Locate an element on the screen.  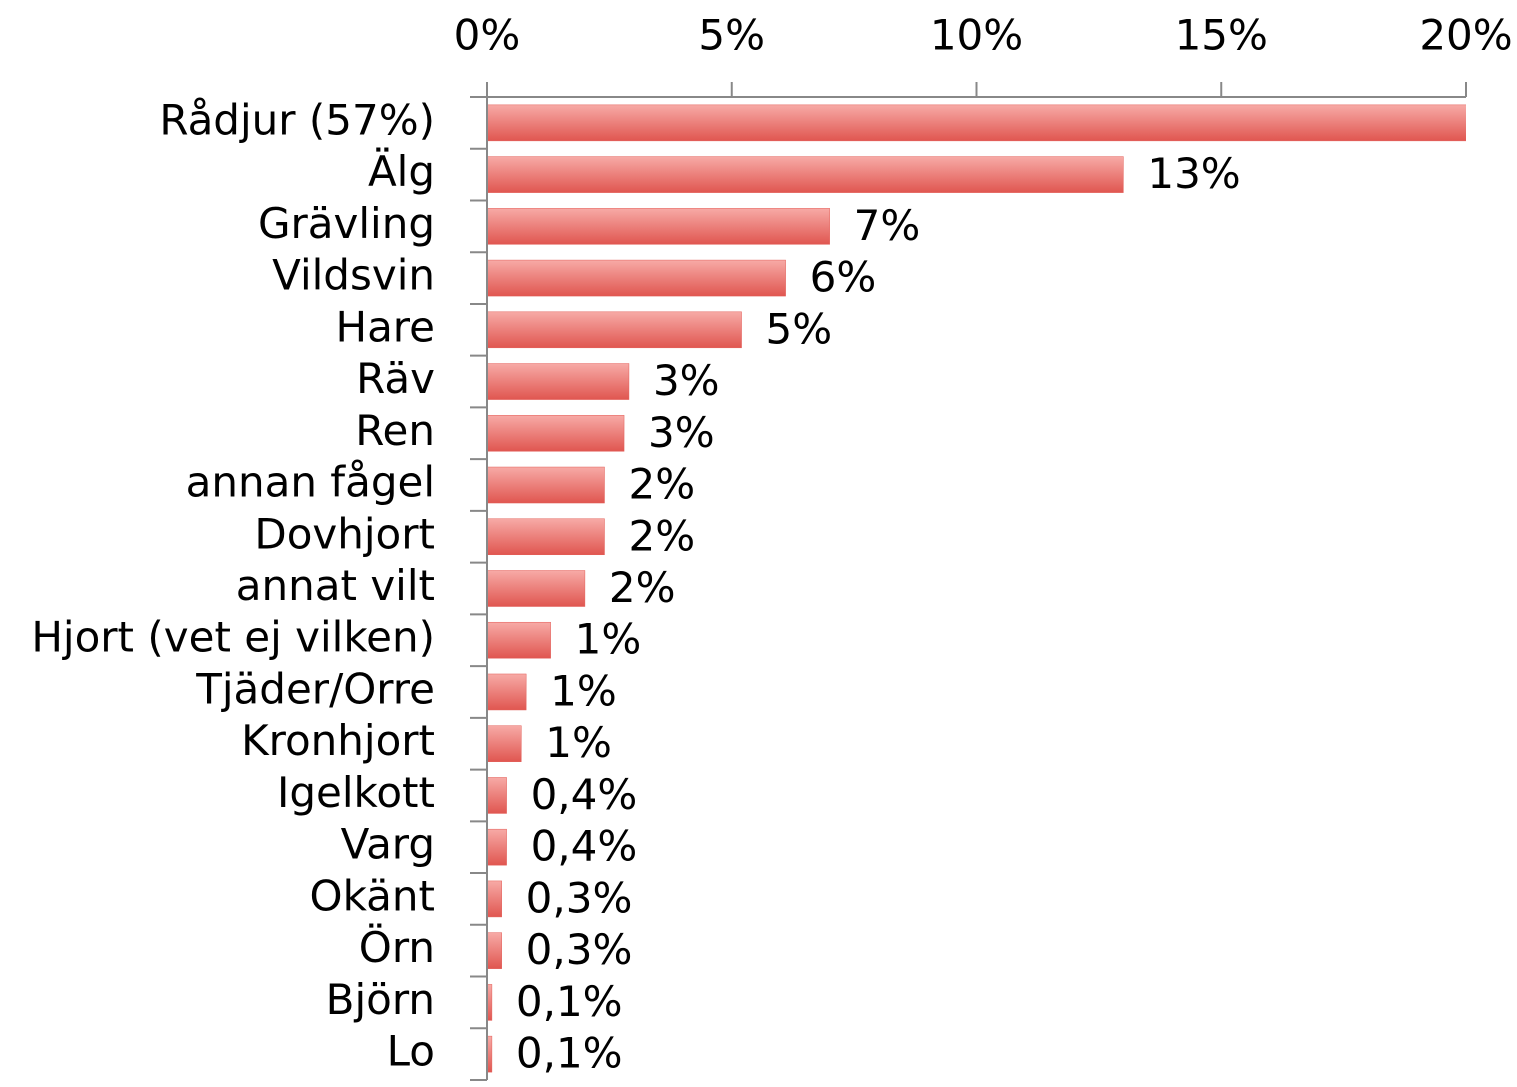
y-tick-label: Lo is located at coordinates (411, 1051).